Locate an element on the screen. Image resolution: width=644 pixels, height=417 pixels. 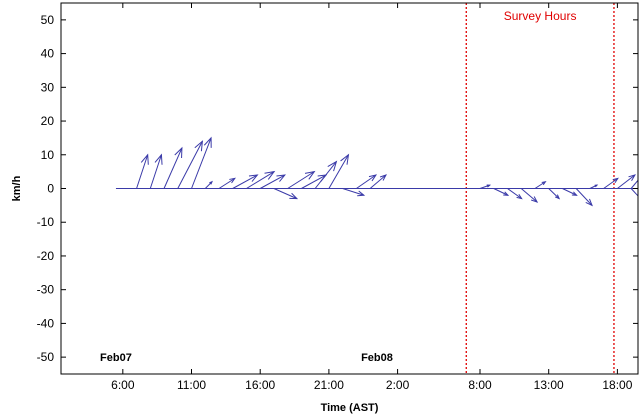
y-tick-label: -40 is located at coordinates (46, 323).